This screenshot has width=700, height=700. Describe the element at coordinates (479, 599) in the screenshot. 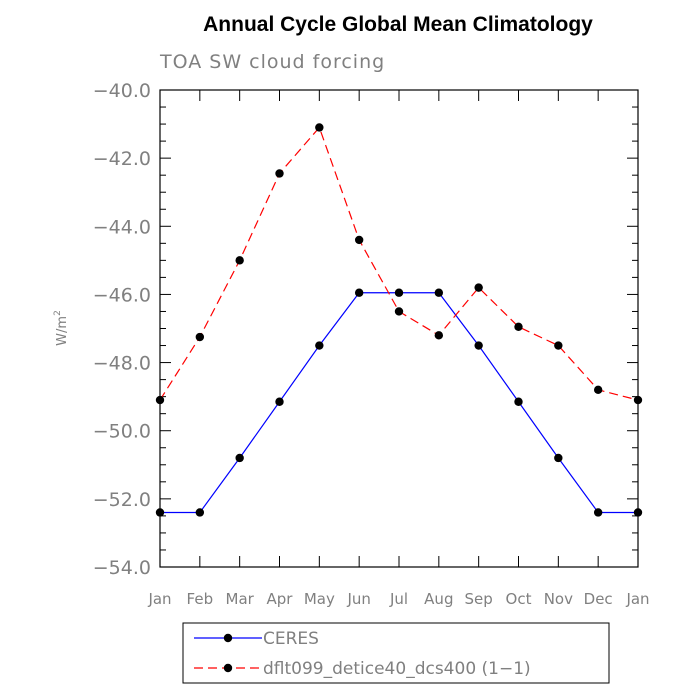

I see `x-tick-label: Sep` at that location.